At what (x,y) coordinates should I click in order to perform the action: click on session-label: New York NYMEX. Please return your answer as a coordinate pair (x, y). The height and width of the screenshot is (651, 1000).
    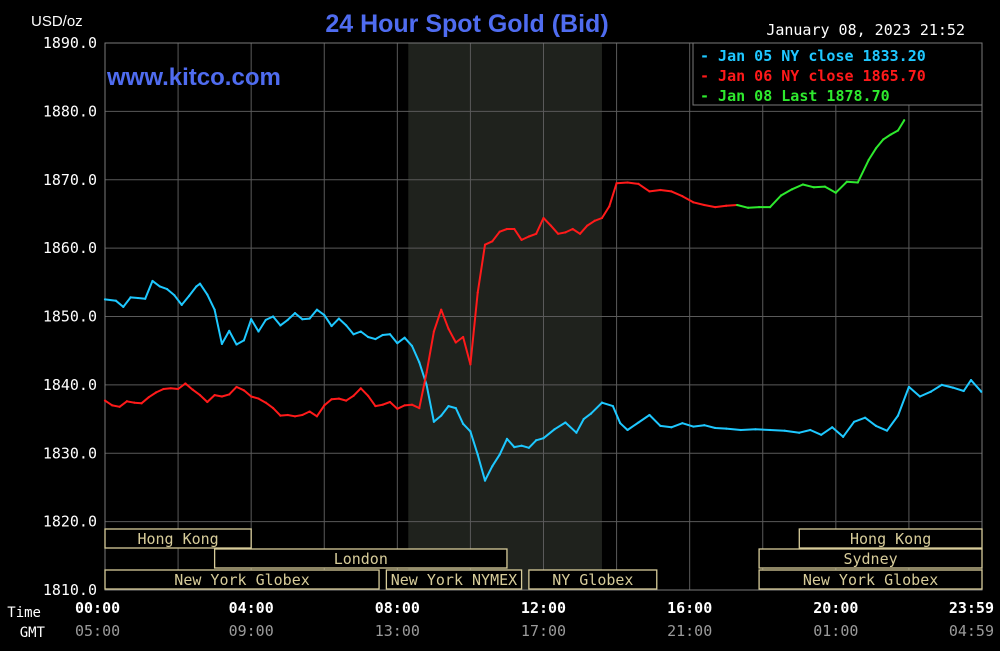
    Looking at the image, I should click on (454, 580).